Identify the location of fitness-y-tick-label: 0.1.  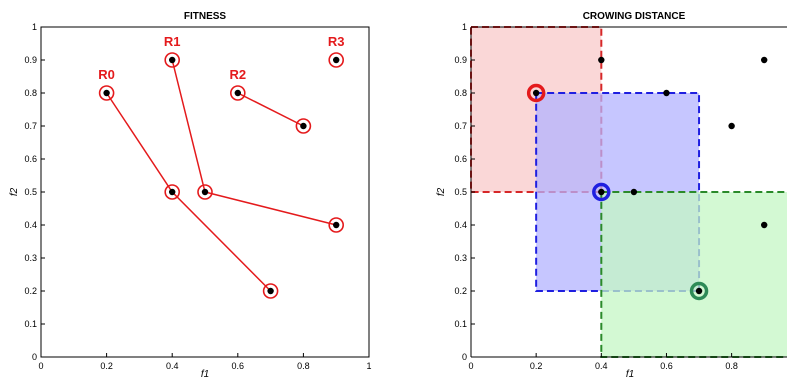
(30, 324).